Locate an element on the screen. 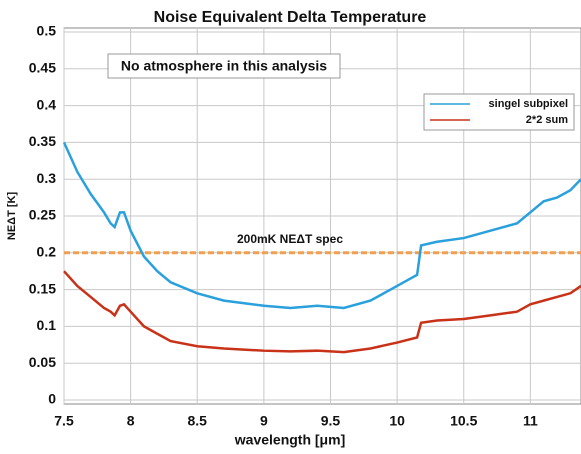  y-tick-label: 0.15 is located at coordinates (42, 288).